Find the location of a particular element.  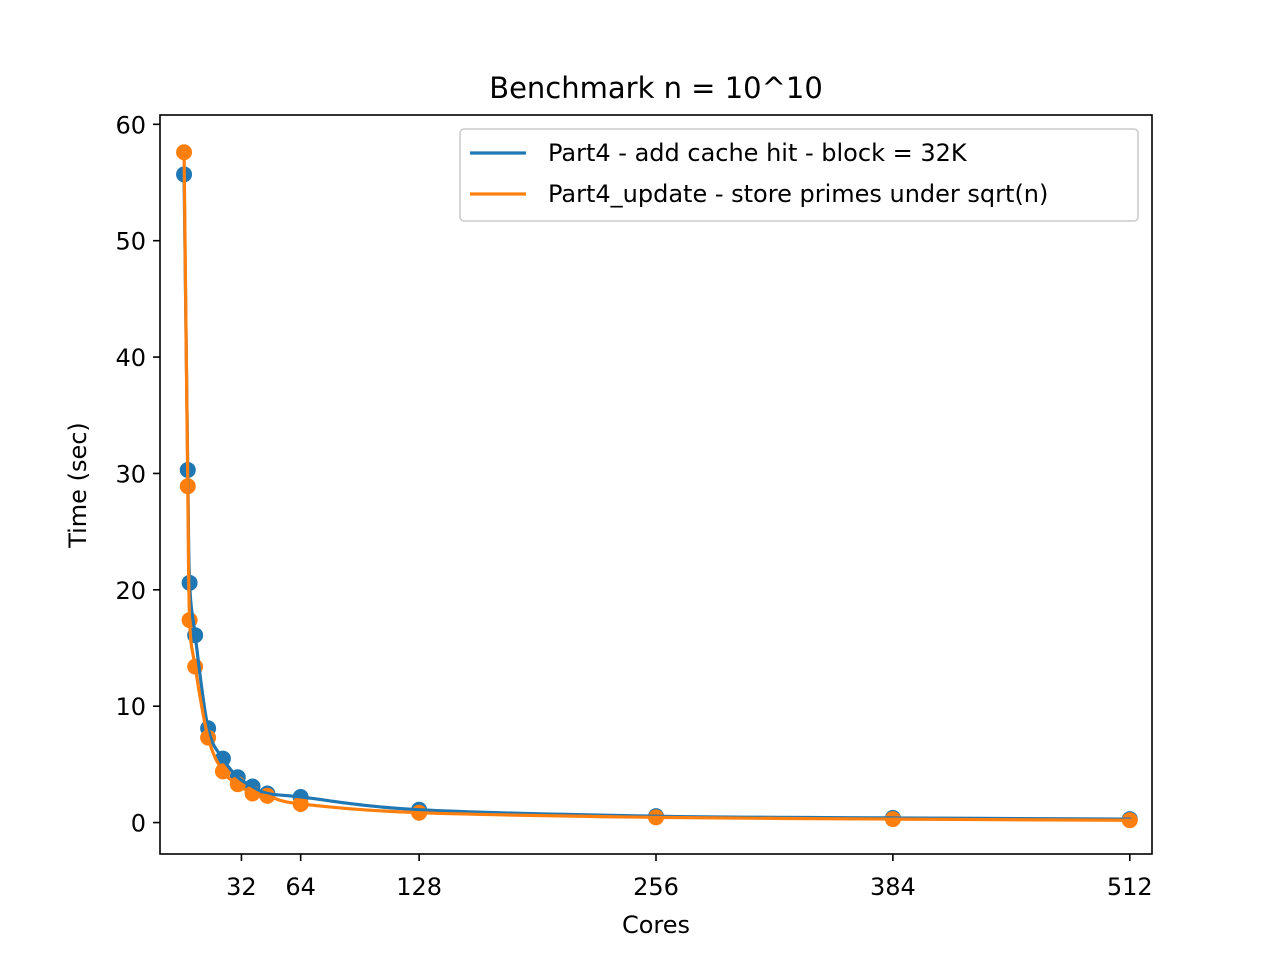

legend-box is located at coordinates (799, 175).